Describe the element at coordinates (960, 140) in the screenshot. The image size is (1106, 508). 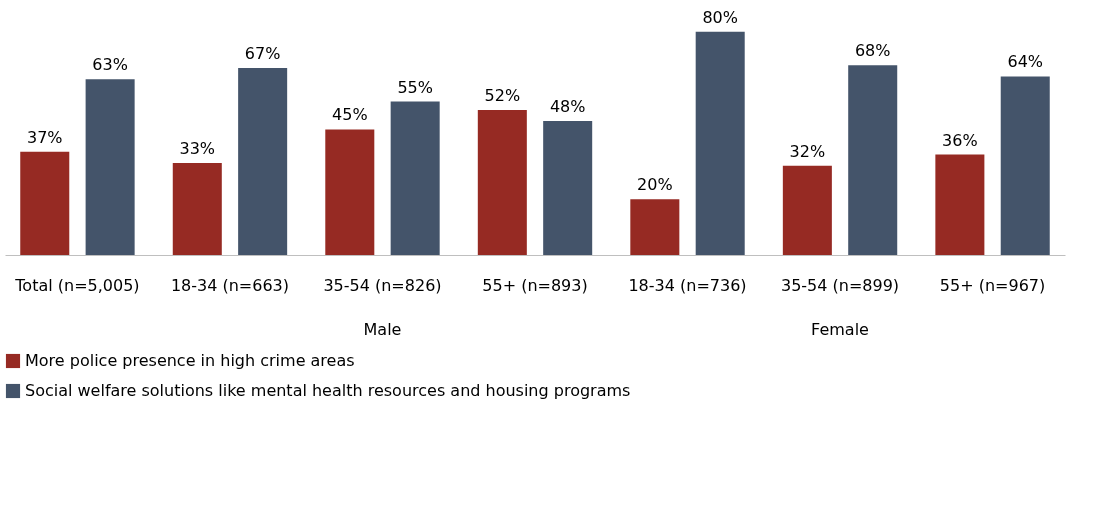
I see `data-label: 36%` at that location.